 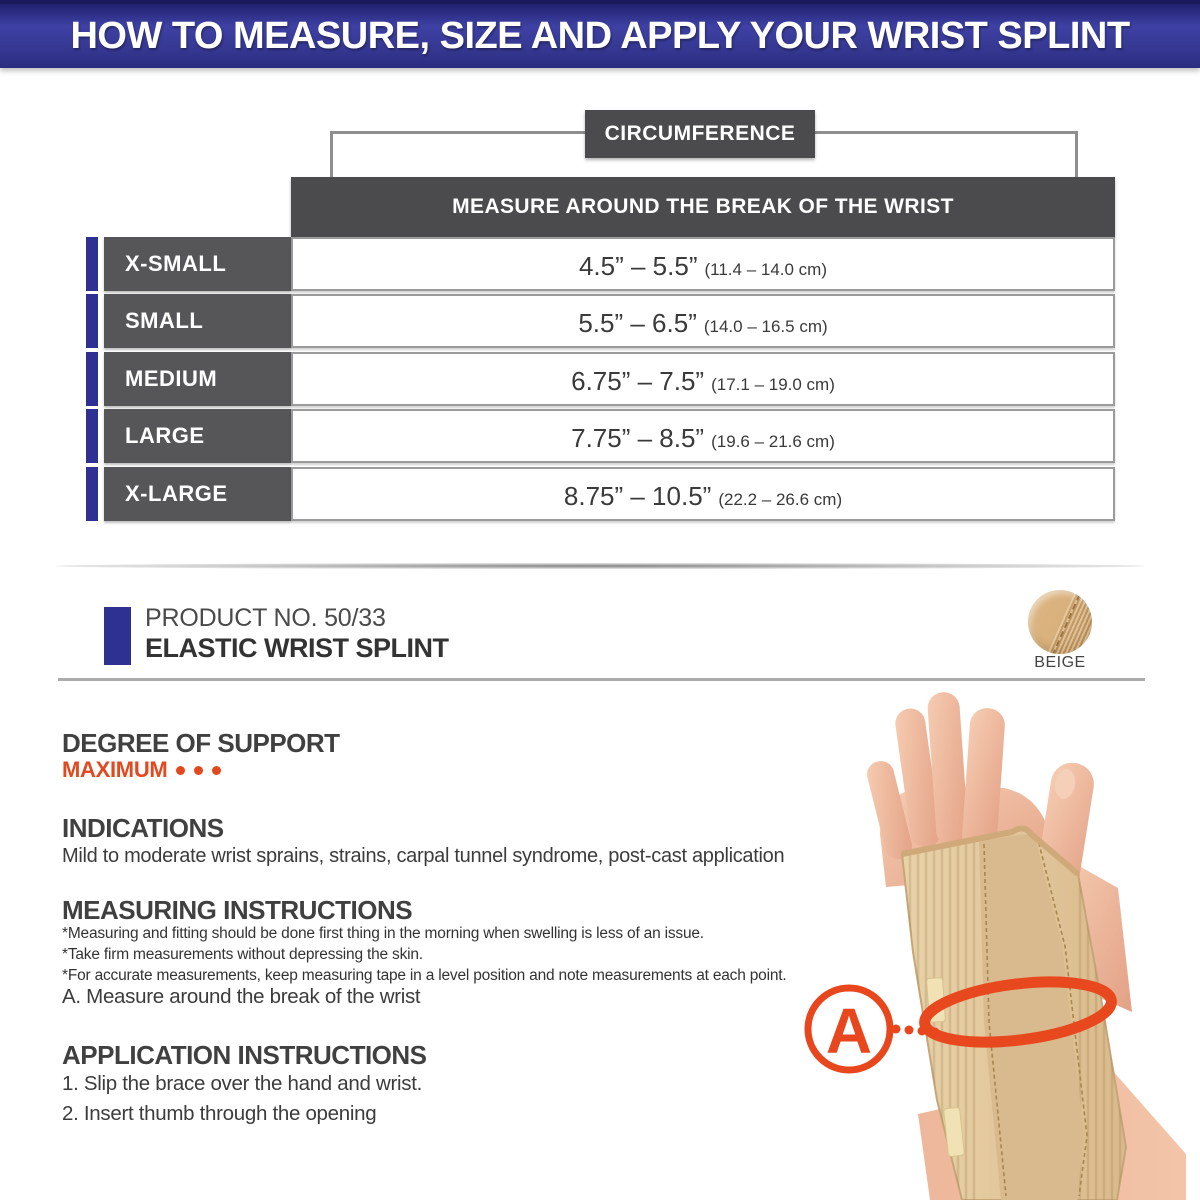 I want to click on section-divider-line, so click(x=601, y=679).